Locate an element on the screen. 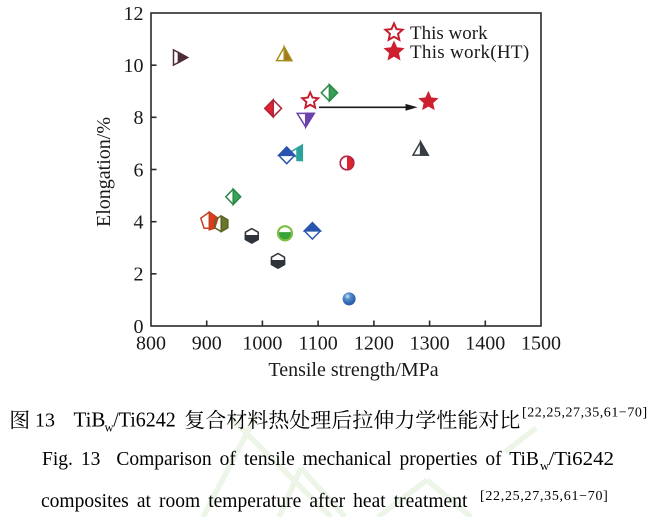 This screenshot has height=522, width=649. svg-text: 1500 is located at coordinates (541, 344).